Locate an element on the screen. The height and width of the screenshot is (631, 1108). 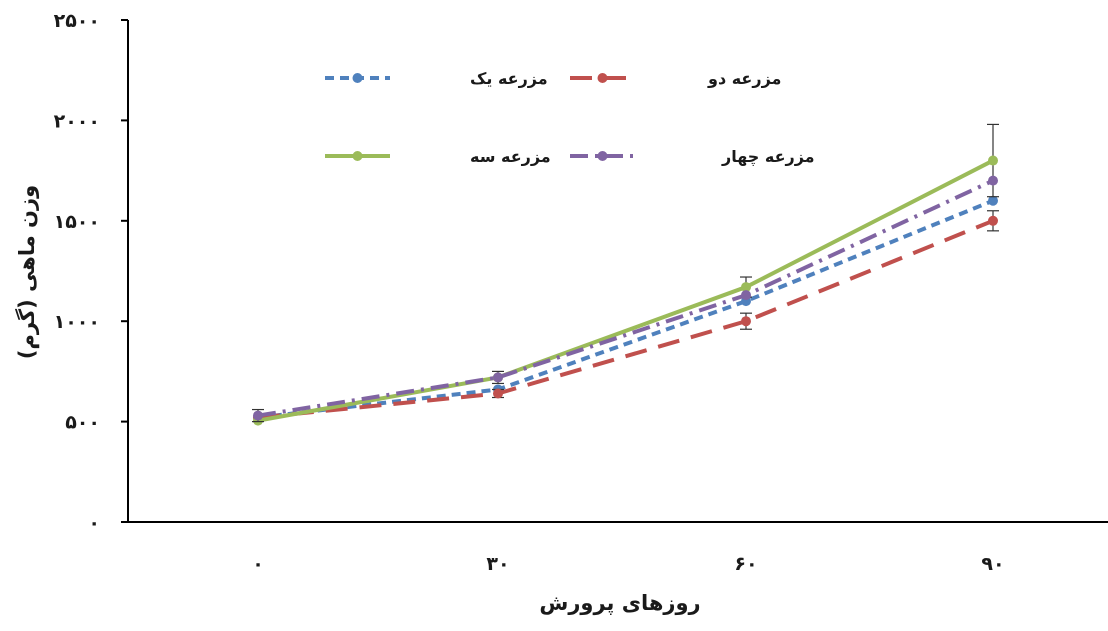
y-tick-label: ۱۰۰۰ is located at coordinates (77, 322).